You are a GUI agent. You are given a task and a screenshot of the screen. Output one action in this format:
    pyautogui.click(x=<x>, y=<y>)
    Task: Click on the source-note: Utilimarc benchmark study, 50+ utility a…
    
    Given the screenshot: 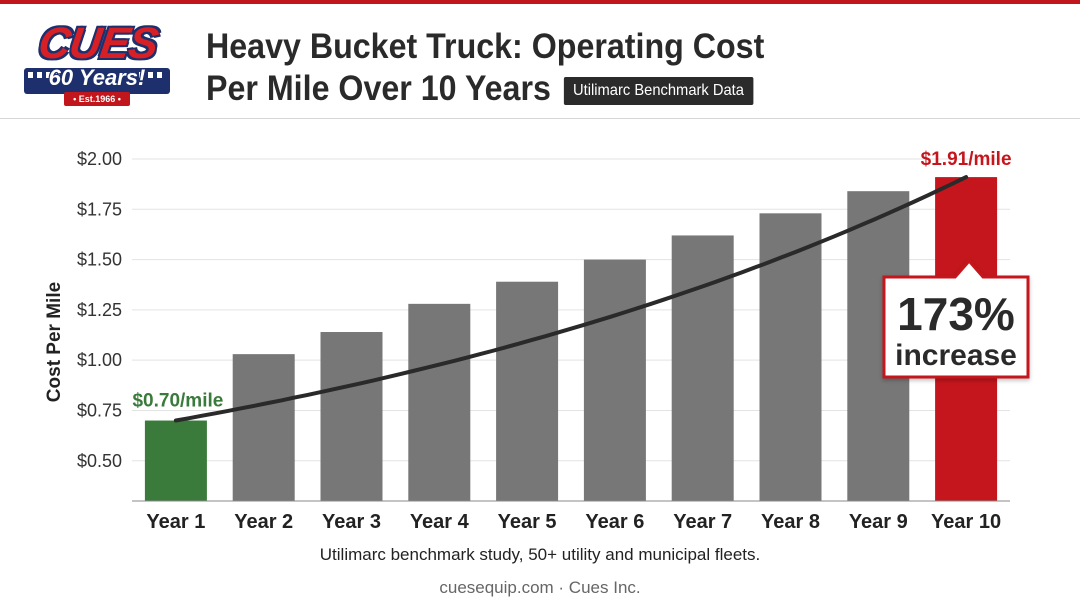 What is the action you would take?
    pyautogui.click(x=540, y=554)
    